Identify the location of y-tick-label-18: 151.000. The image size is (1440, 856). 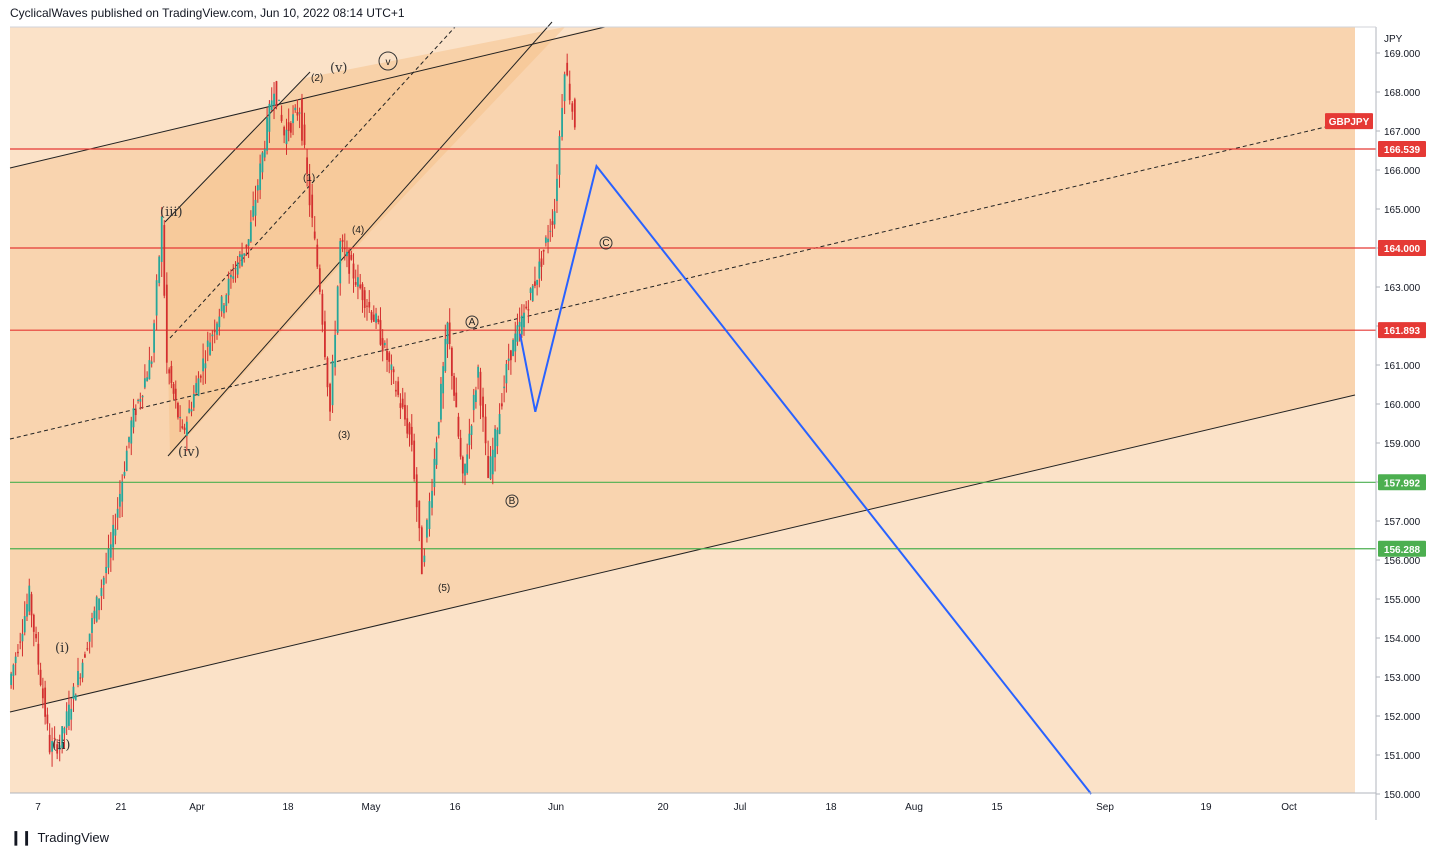
(1402, 756).